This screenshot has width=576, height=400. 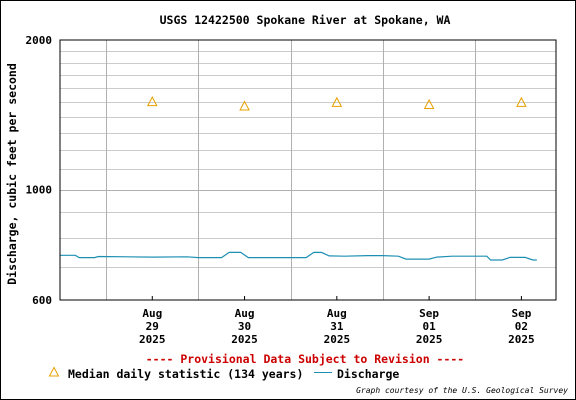 I want to click on y-tick-label: 1000, so click(x=39, y=190).